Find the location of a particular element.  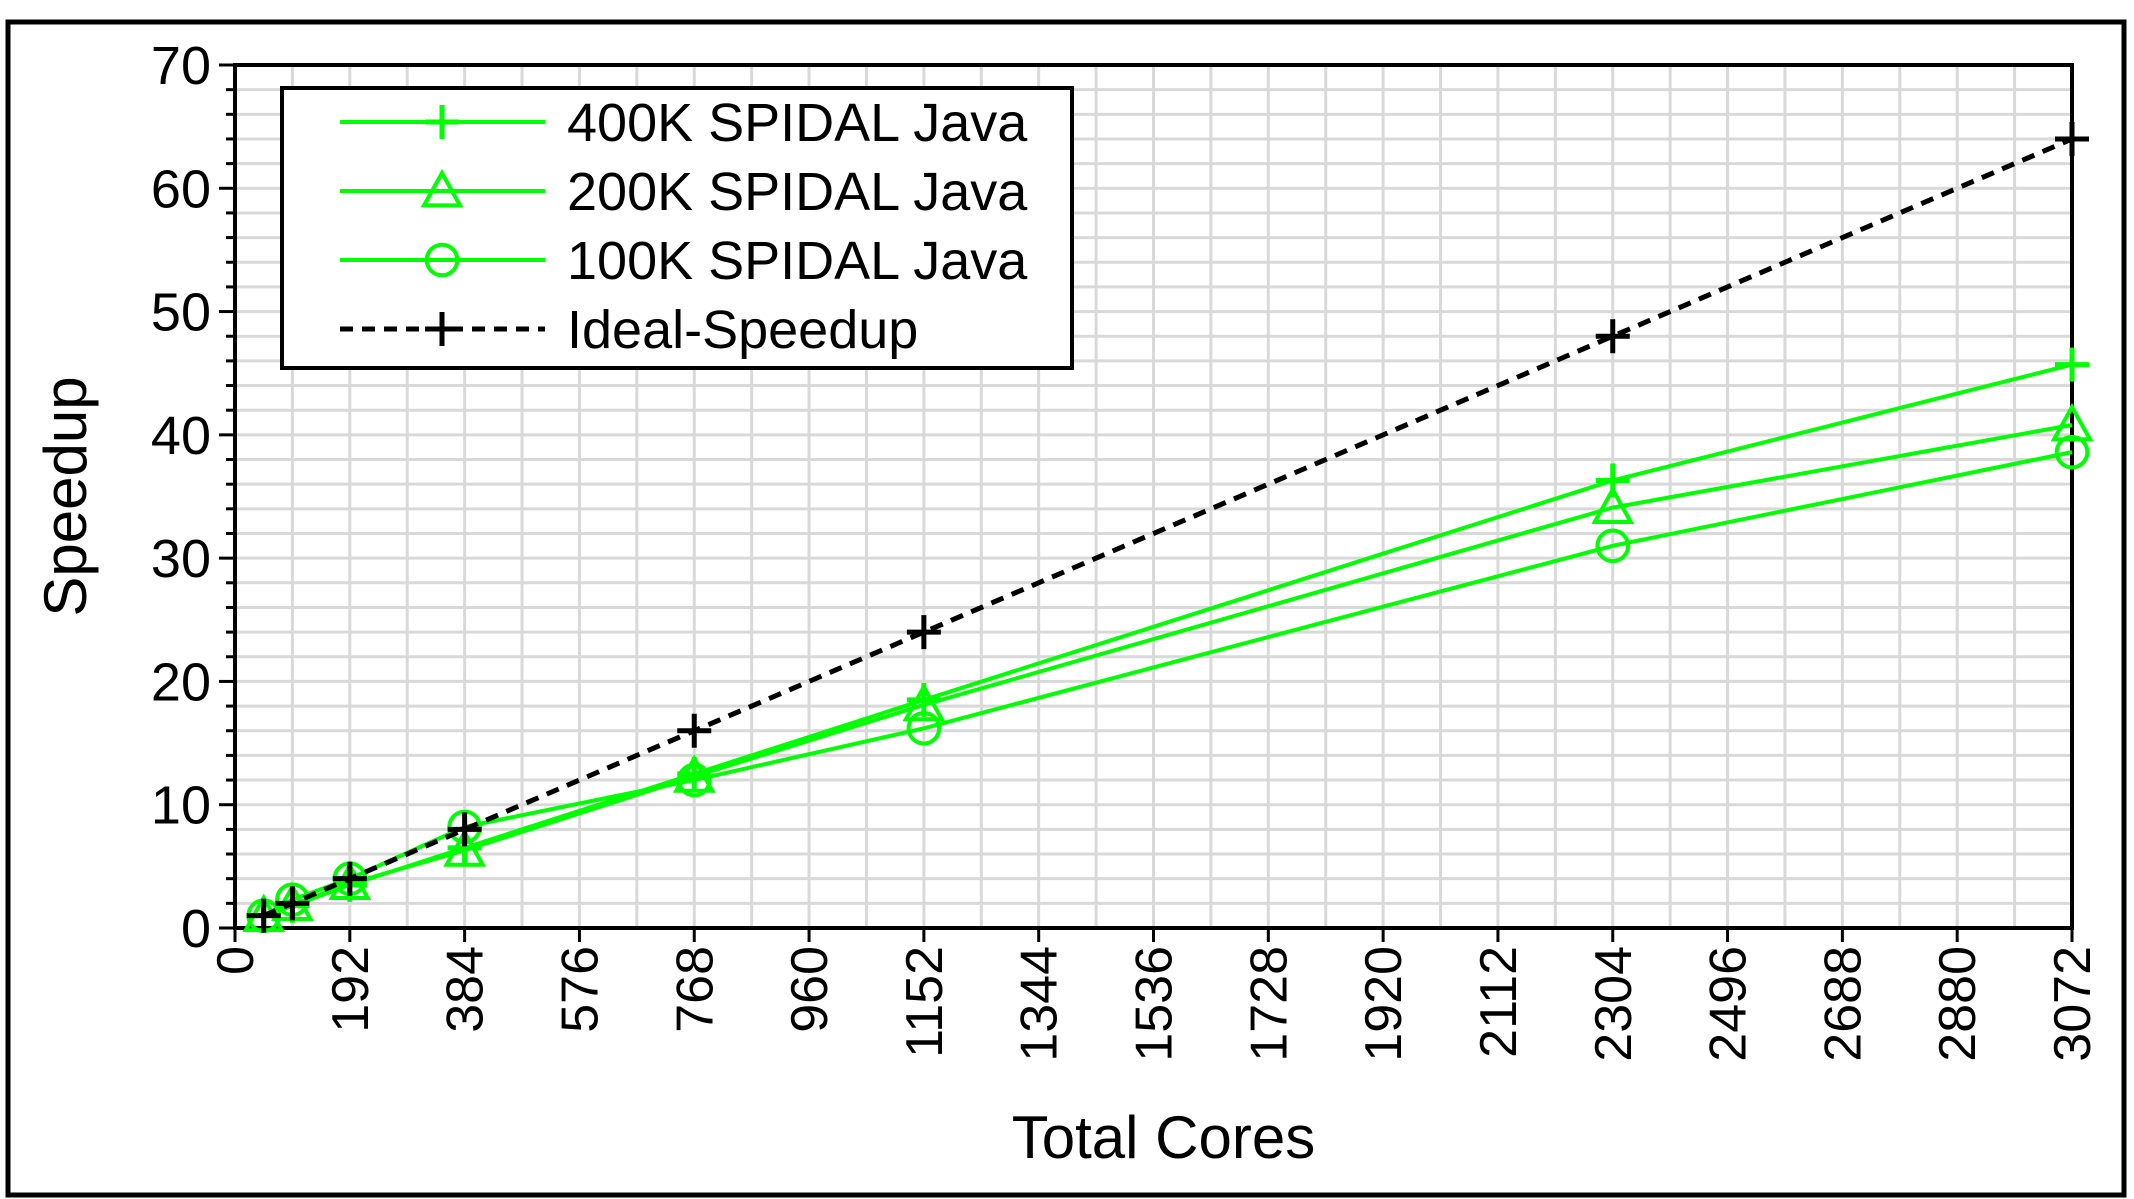

y-tick-label: 70 is located at coordinates (181, 66).